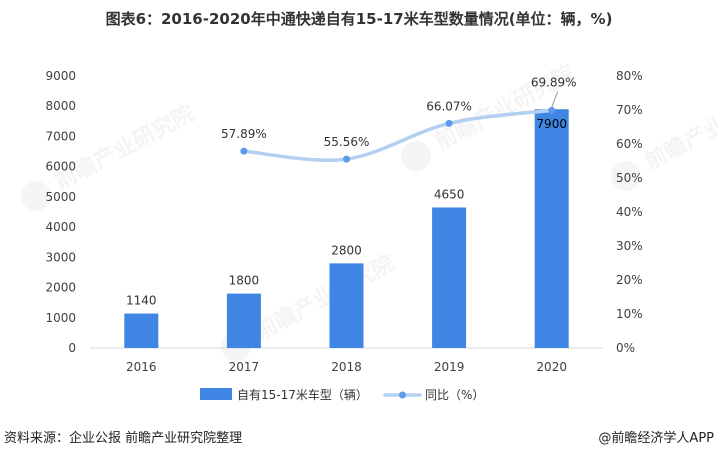 The image size is (718, 455). I want to click on y-left-tick-label: 7000, so click(60, 136).